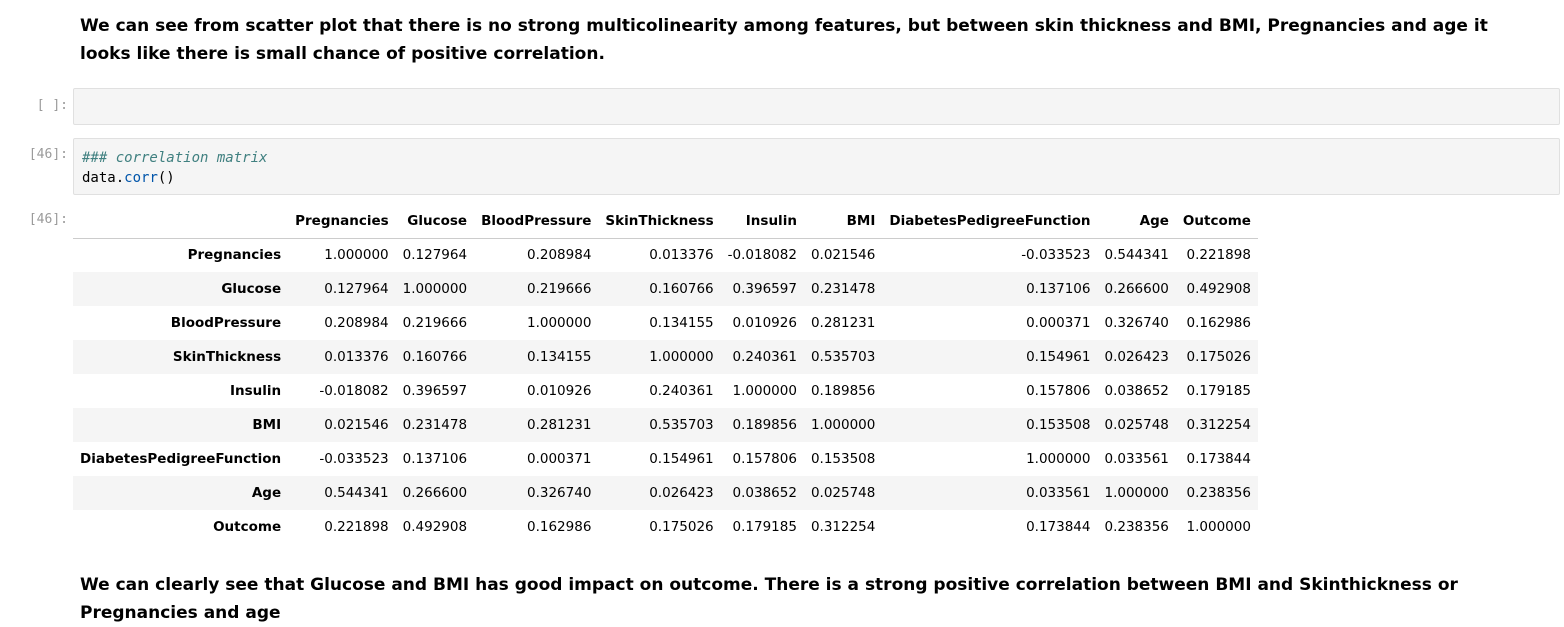 The width and height of the screenshot is (1564, 627). I want to click on table-cell: 0.175026, so click(1218, 357).